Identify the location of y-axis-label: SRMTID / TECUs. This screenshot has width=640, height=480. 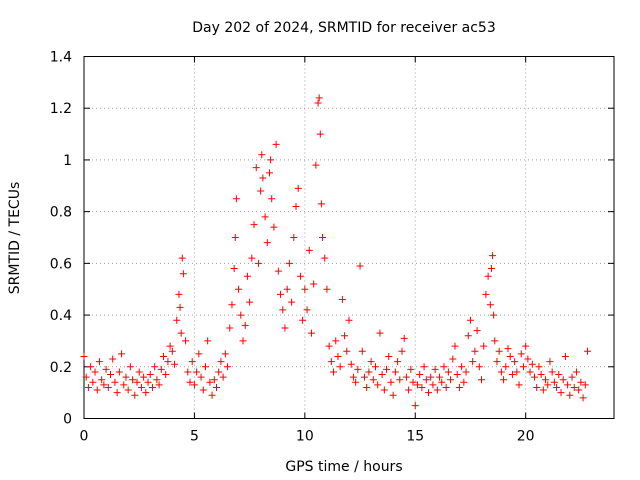
(15, 238).